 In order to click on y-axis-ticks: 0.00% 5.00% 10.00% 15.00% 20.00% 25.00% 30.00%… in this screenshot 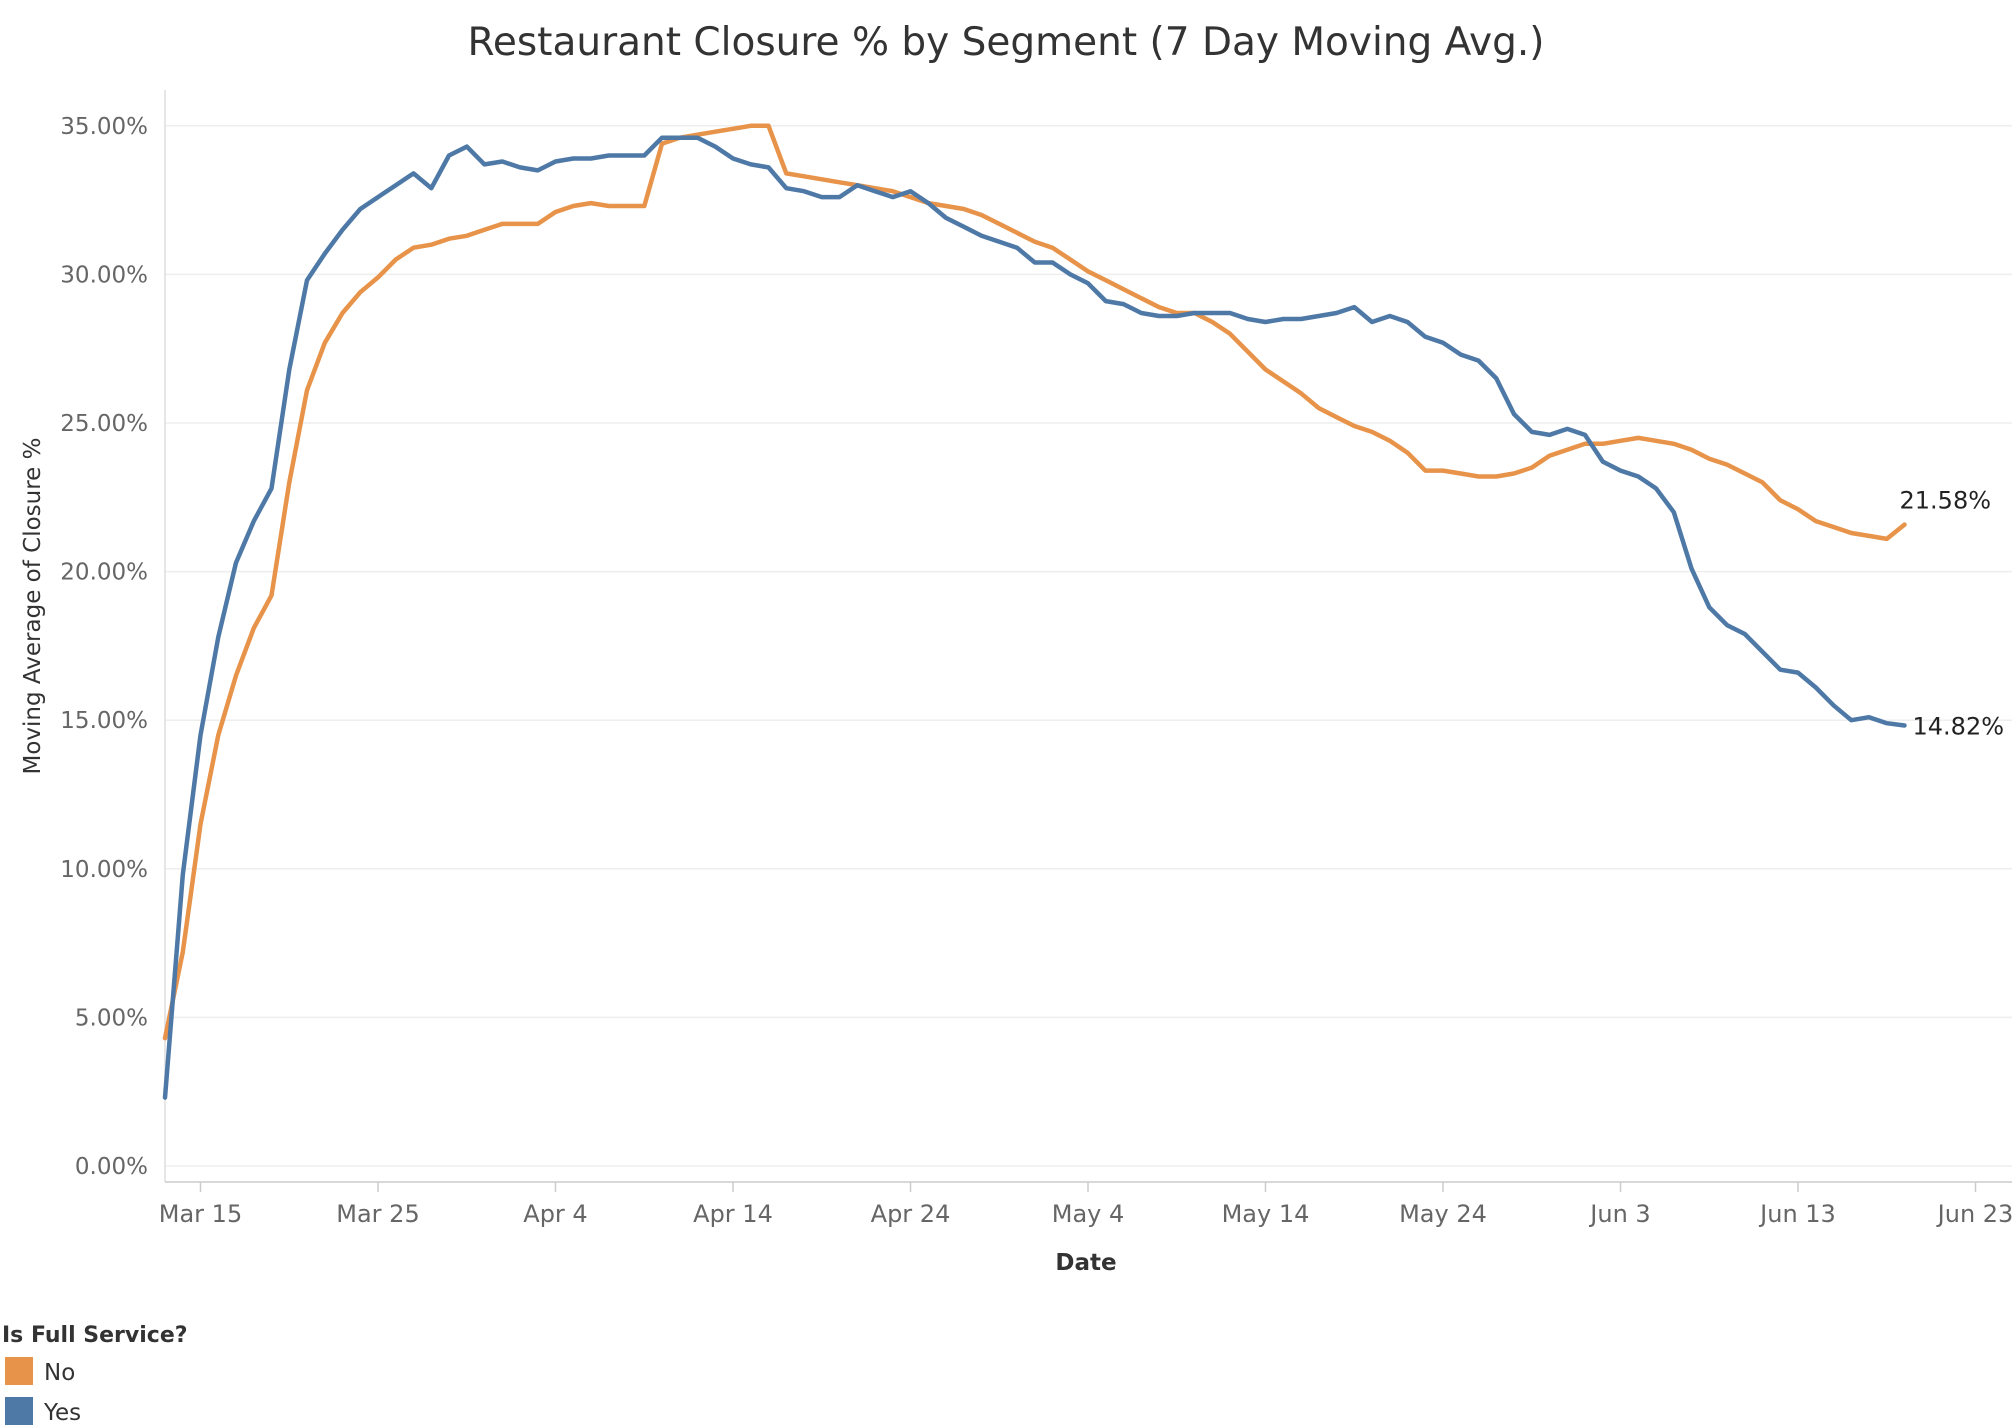, I will do `click(104, 647)`.